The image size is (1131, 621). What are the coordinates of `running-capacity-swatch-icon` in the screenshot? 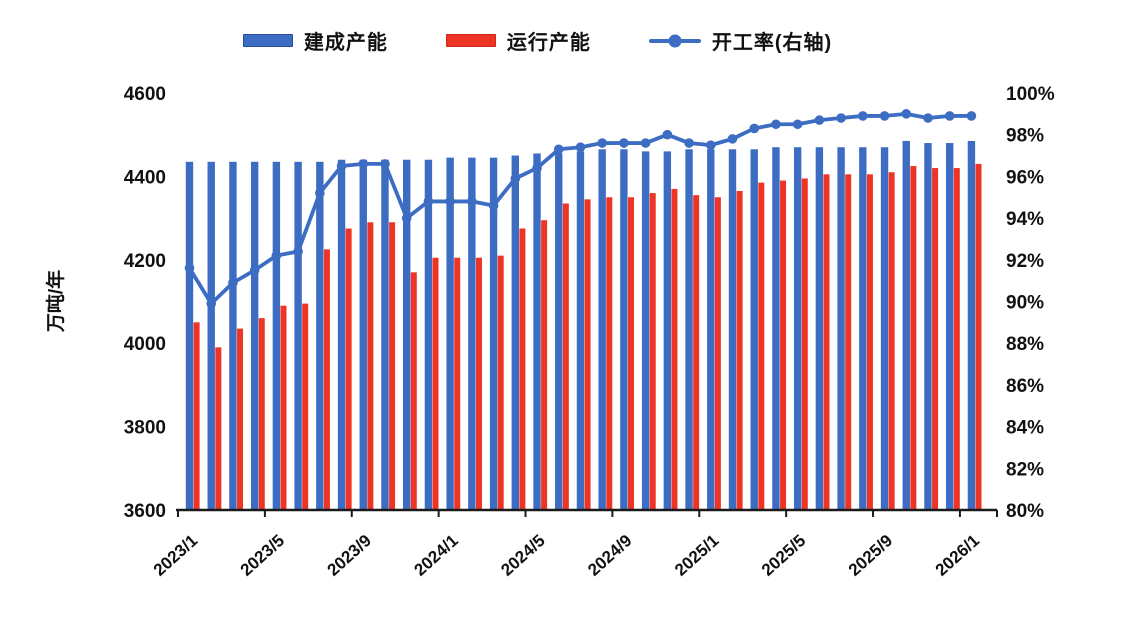 It's located at (470, 40).